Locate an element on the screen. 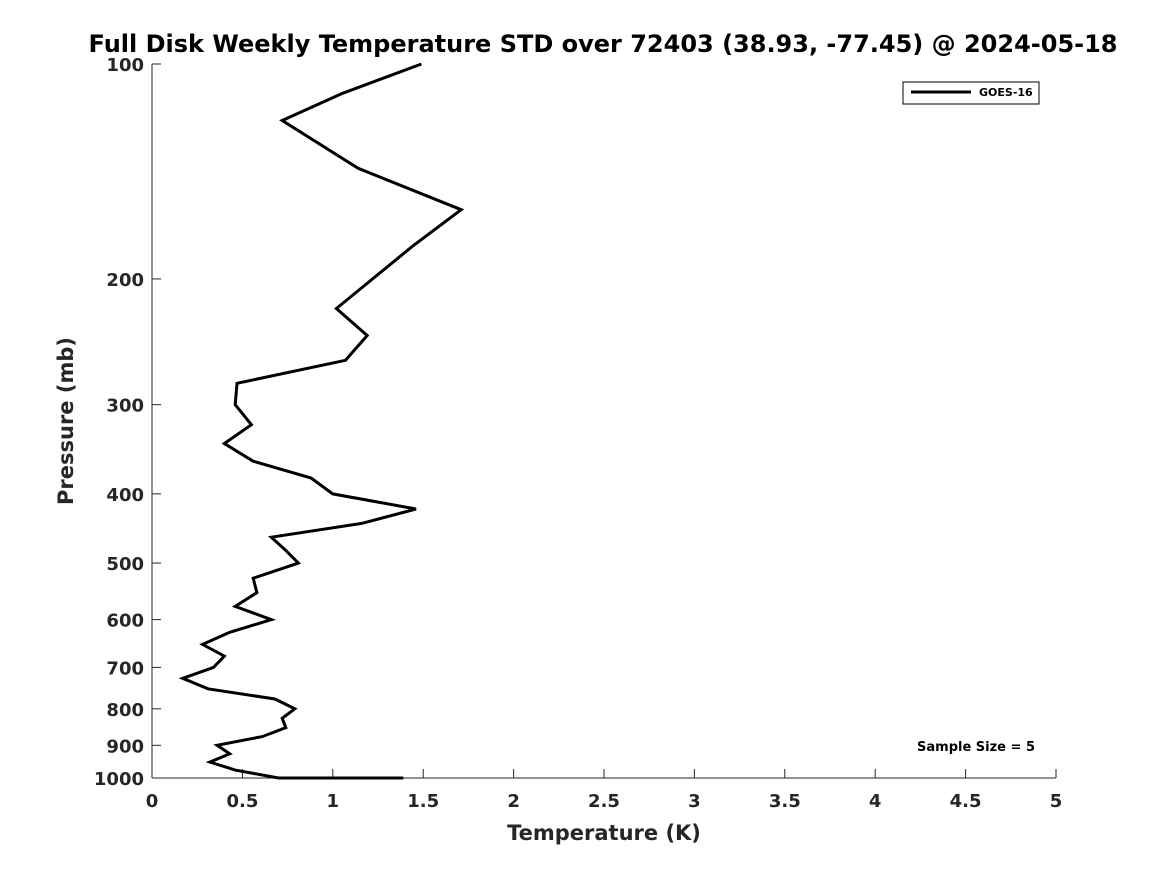  y-tick-label: 700 is located at coordinates (125, 668).